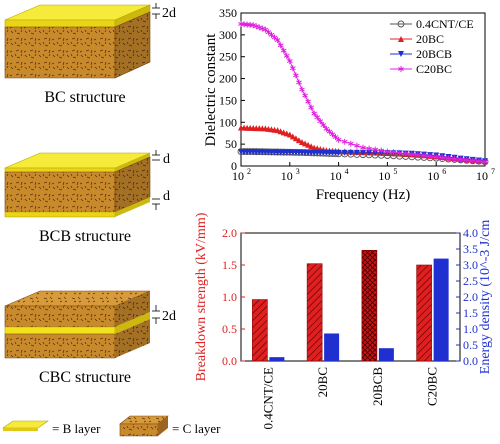 The height and width of the screenshot is (444, 500). Describe the element at coordinates (470, 249) in the screenshot. I see `bar-right-tick-label: 3.5` at that location.